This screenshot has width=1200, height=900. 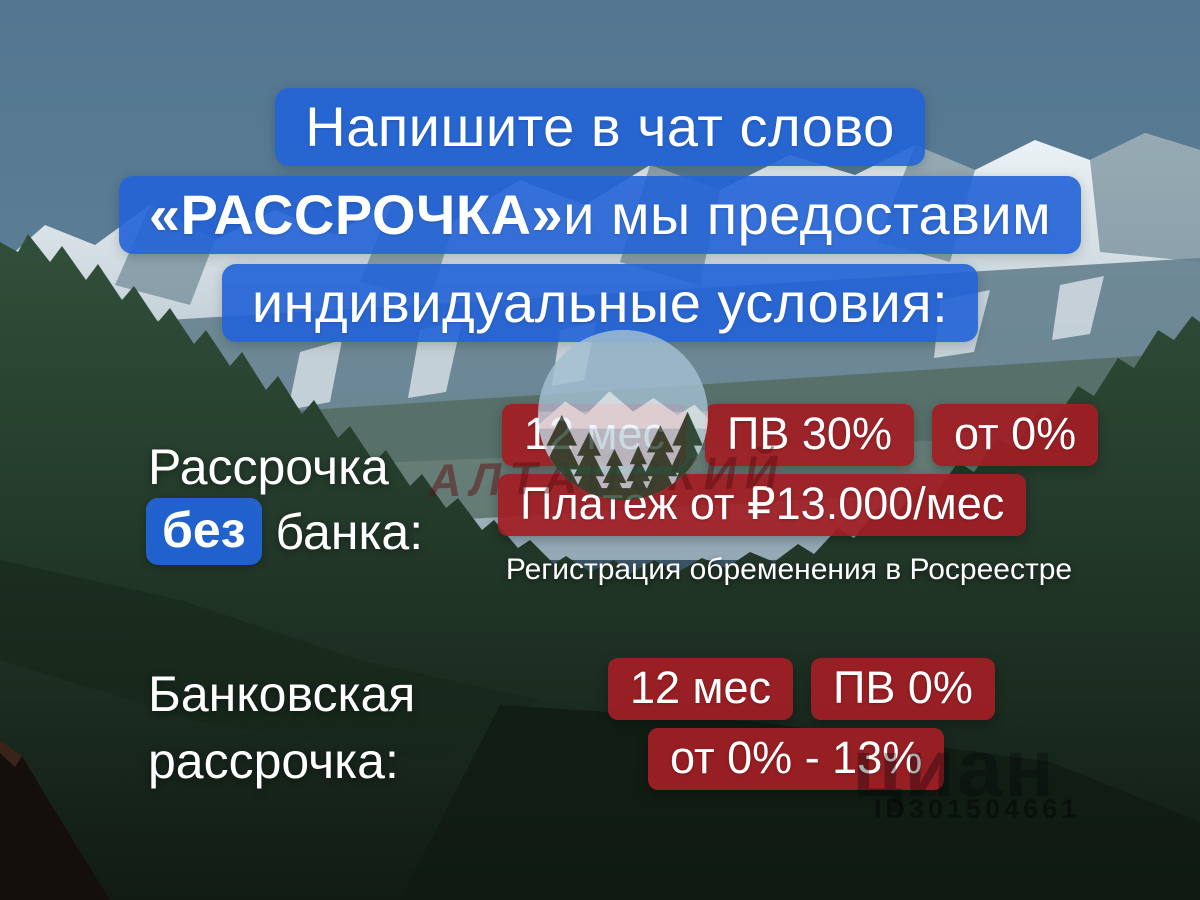 What do you see at coordinates (796, 759) in the screenshot?
I see `bank-rate-badge: от 0% - 13%` at bounding box center [796, 759].